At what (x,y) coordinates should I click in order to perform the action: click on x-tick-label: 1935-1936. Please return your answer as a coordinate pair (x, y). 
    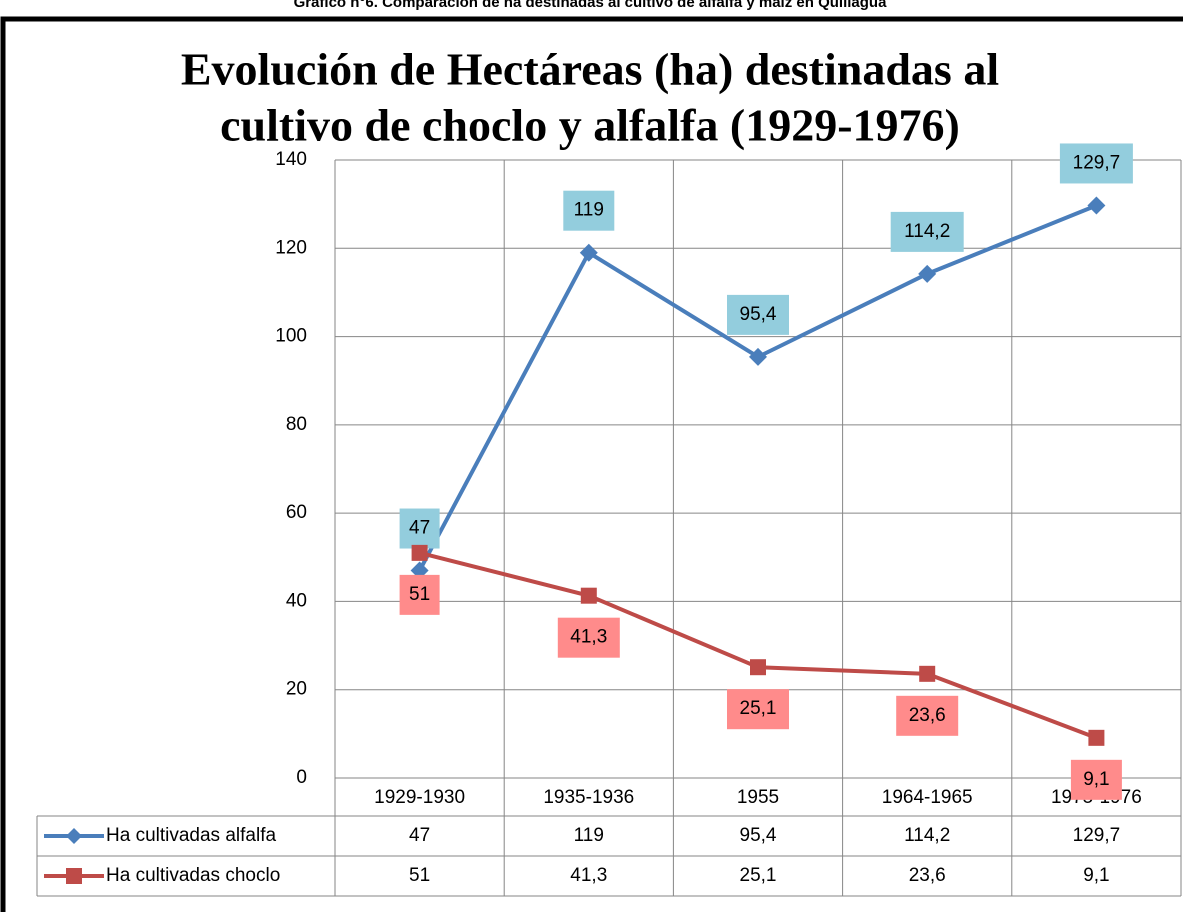
    Looking at the image, I should click on (588, 797).